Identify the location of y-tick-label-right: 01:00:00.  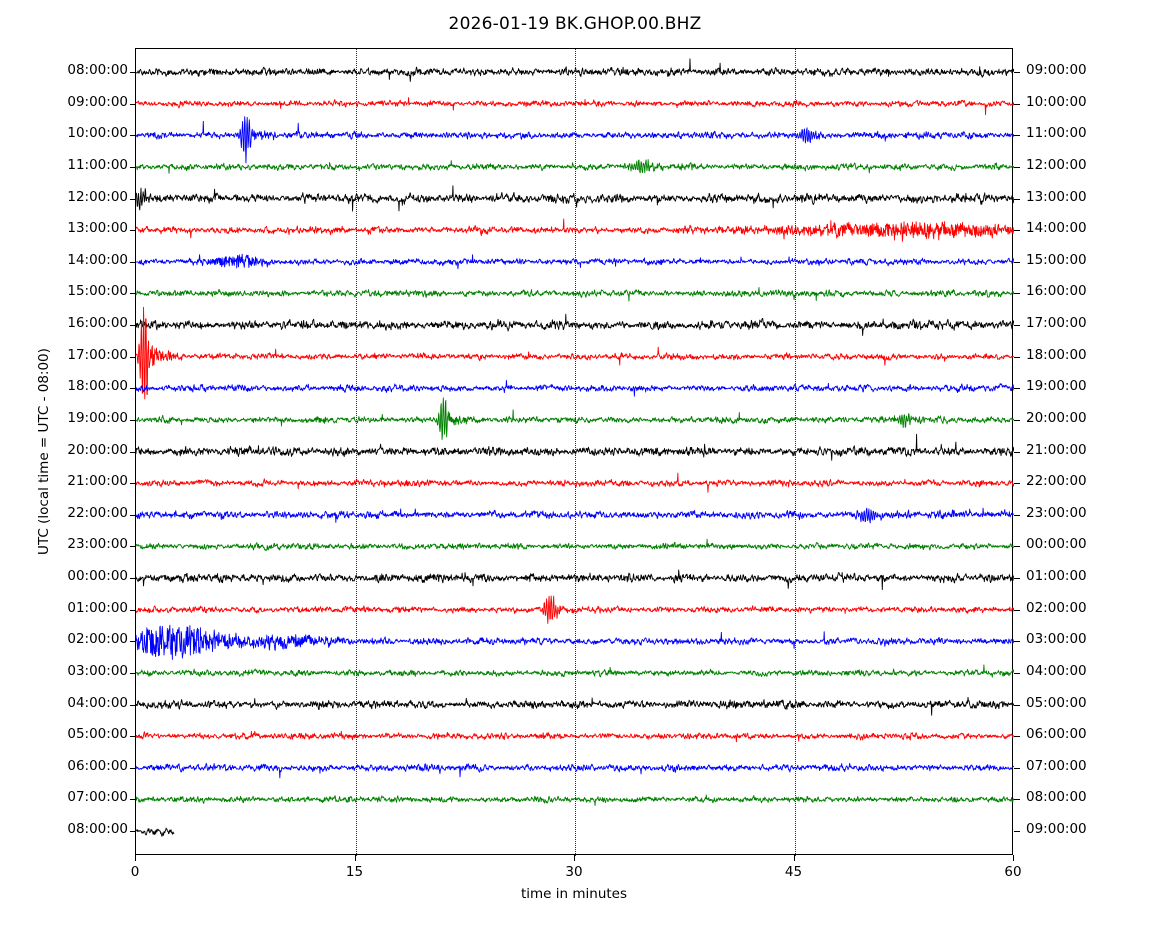
(1056, 576).